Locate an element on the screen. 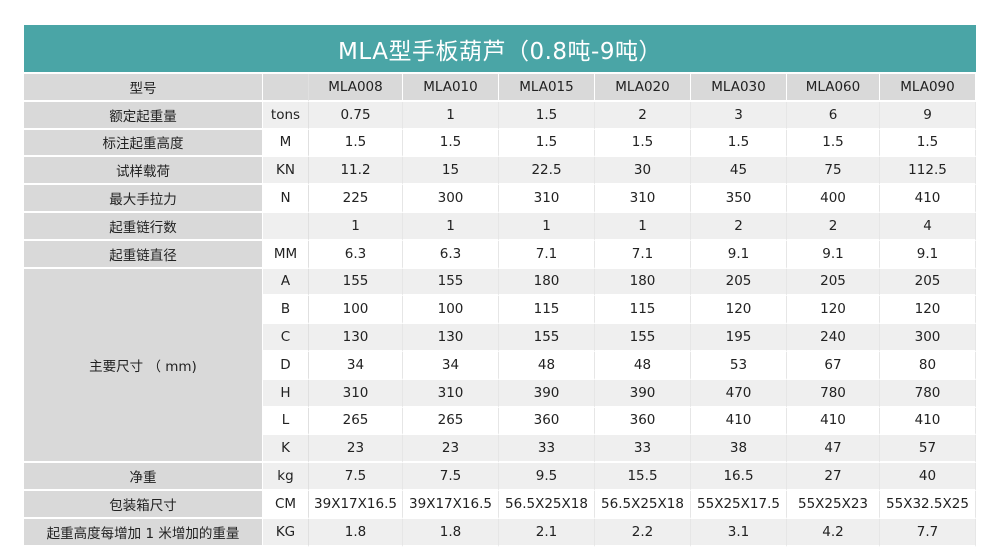 The image size is (988, 553). value-cell: 15.5 is located at coordinates (643, 477).